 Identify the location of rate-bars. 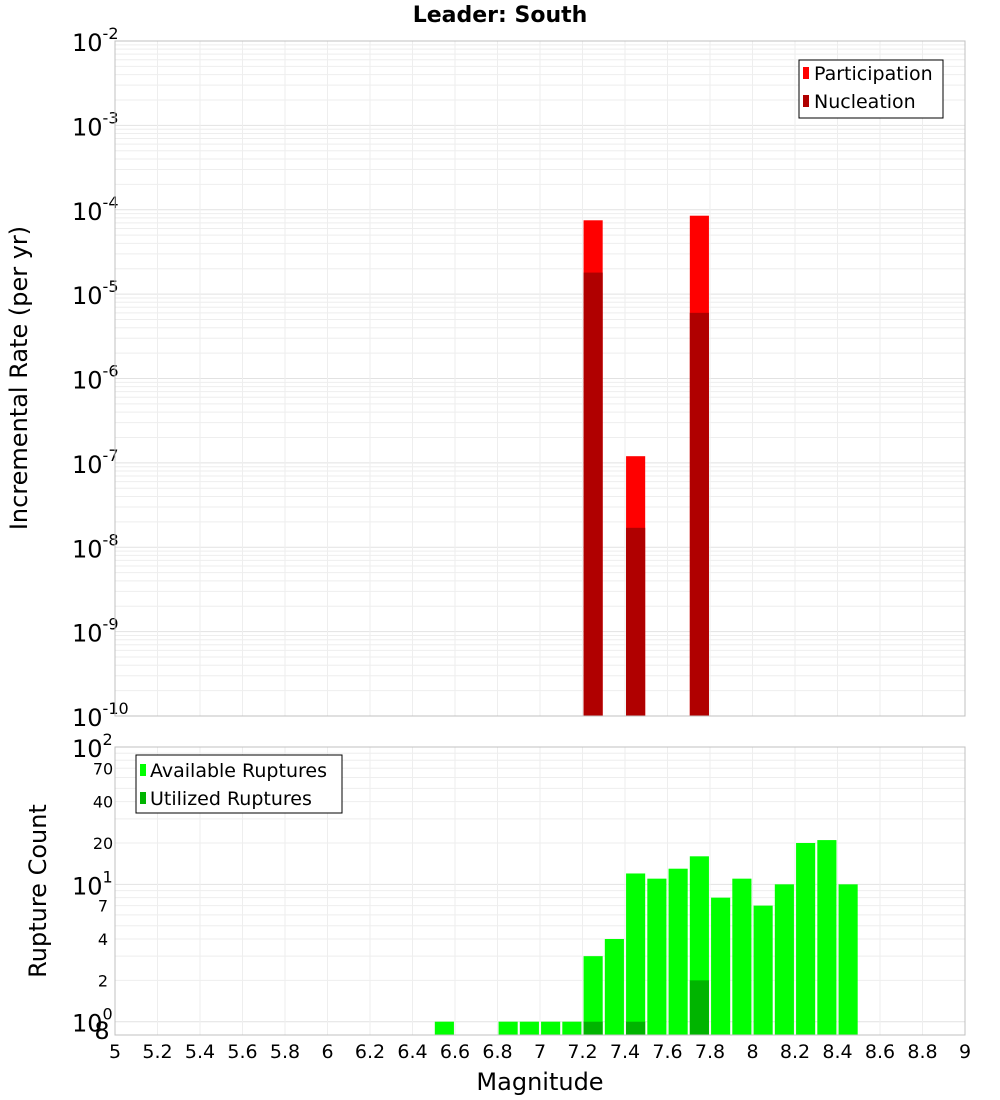
(646, 466).